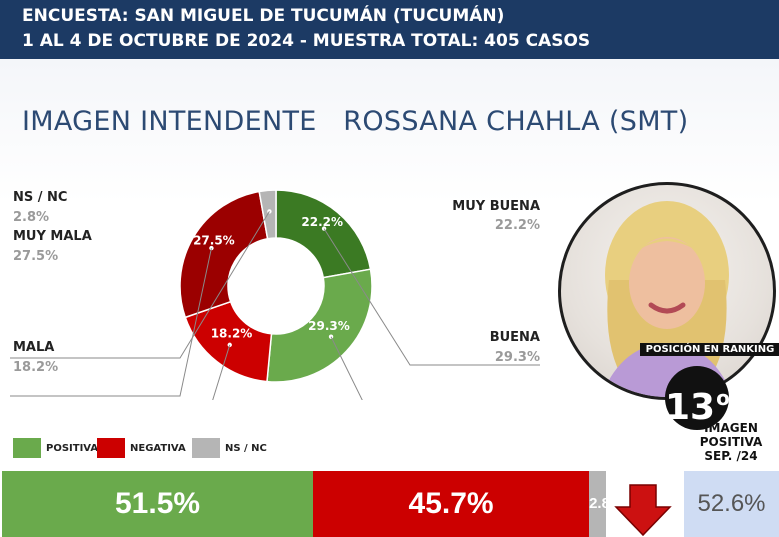 The image size is (779, 537). What do you see at coordinates (229, 345) in the screenshot?
I see `leader-dot-mala` at bounding box center [229, 345].